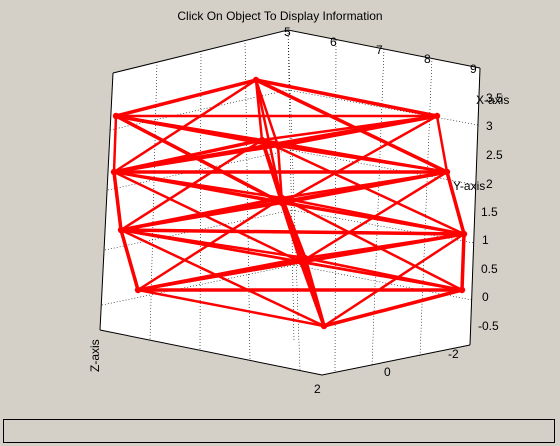  Describe the element at coordinates (427, 59) in the screenshot. I see `x-tick-label: 8` at that location.